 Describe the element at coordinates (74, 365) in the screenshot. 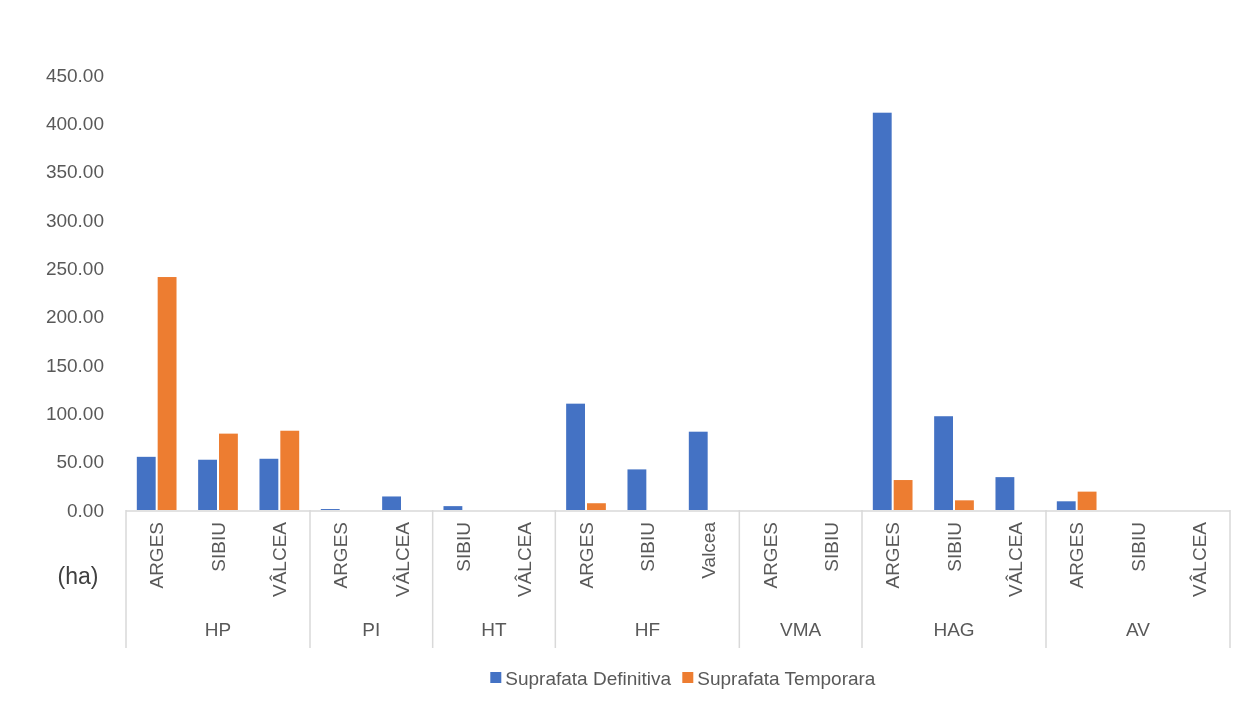

I see `y-tick-label: 150.00` at that location.